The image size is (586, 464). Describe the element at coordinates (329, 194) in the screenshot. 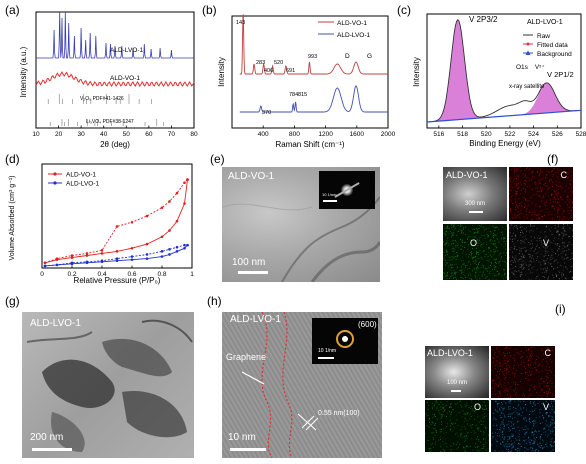

I see `saed-scale-label: 10 1/nm` at that location.